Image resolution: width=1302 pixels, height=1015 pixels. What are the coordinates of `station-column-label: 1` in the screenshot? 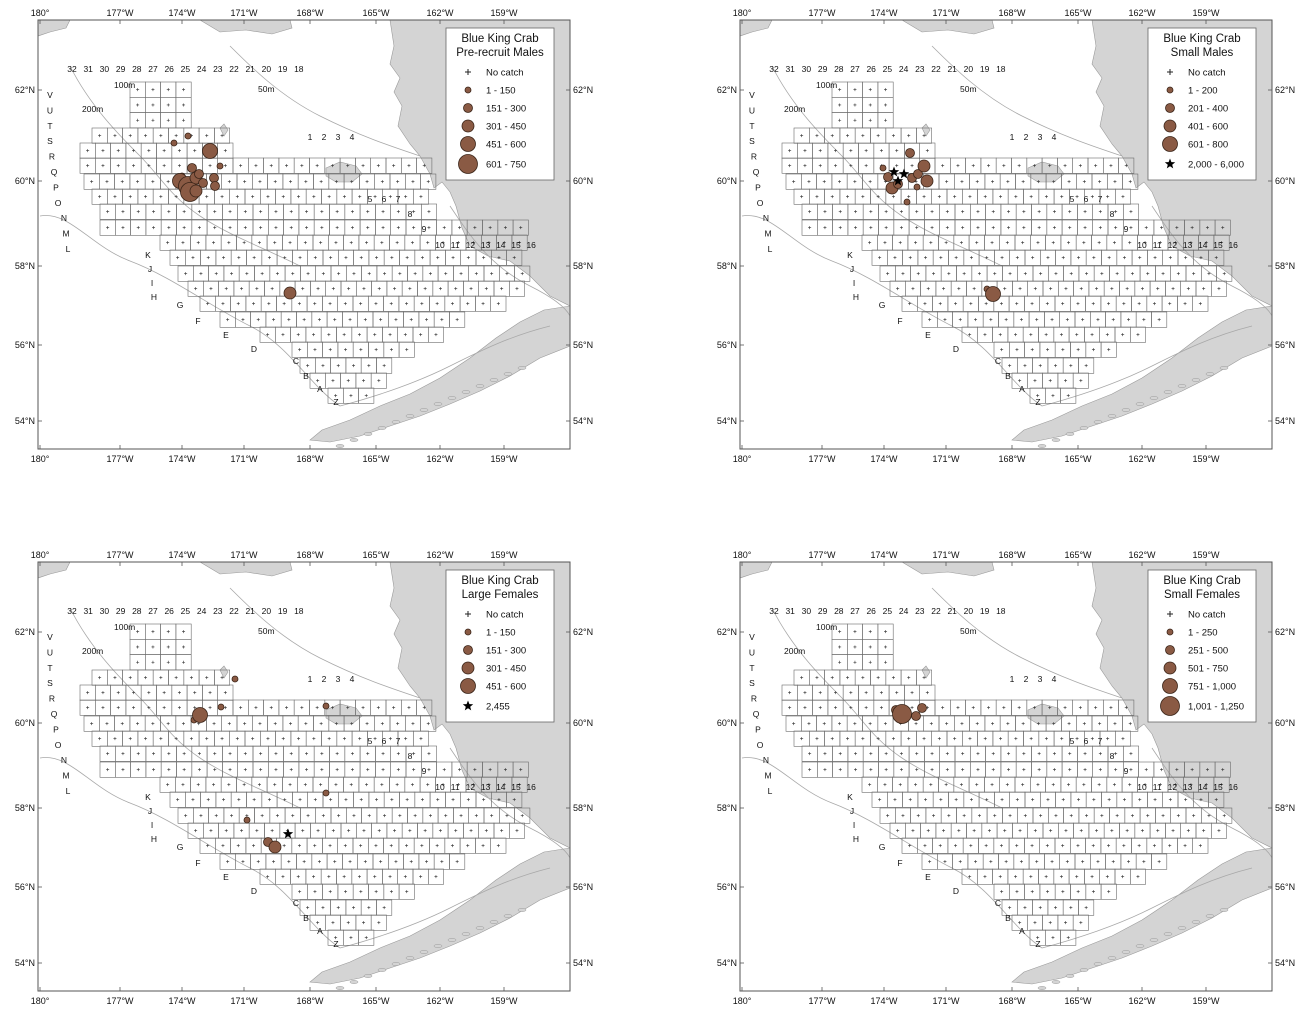 It's located at (1012, 137).